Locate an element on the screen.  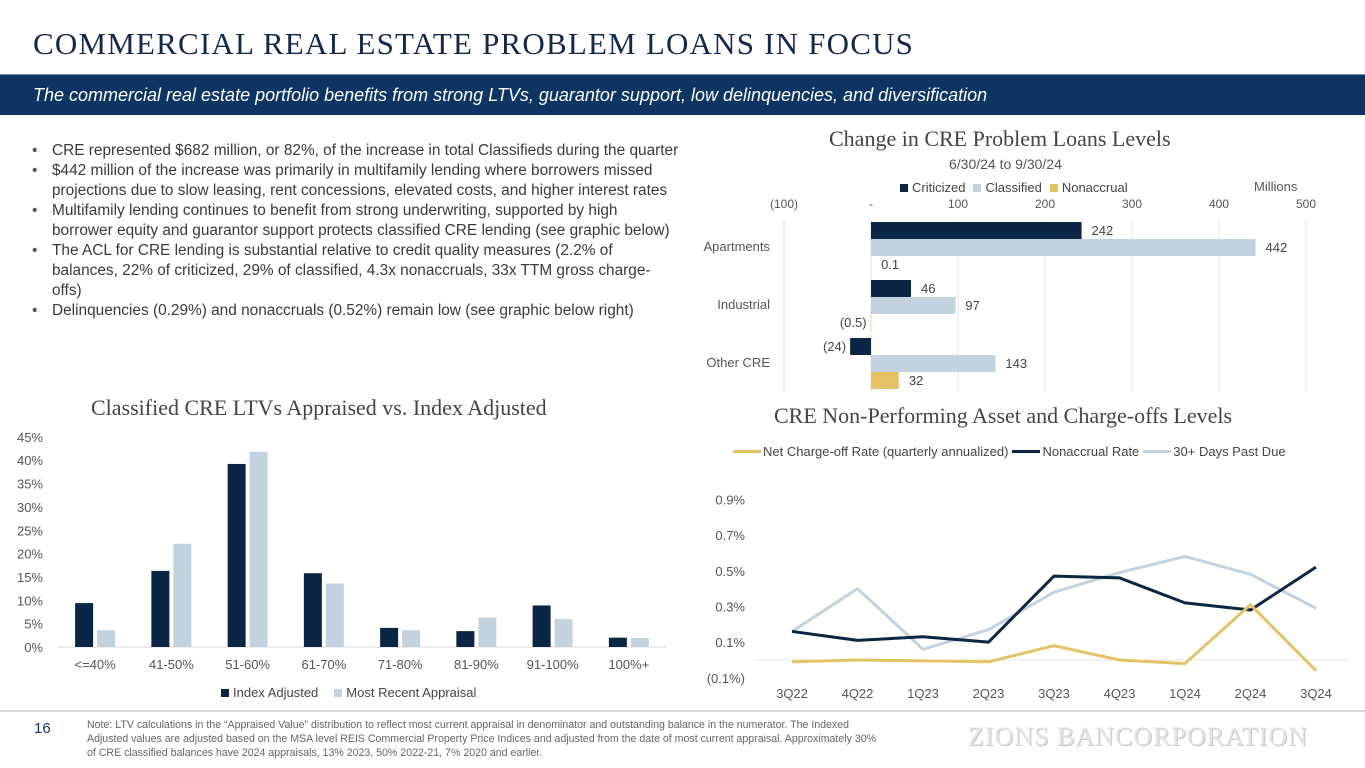
y-tick-label: 10% is located at coordinates (30, 600).